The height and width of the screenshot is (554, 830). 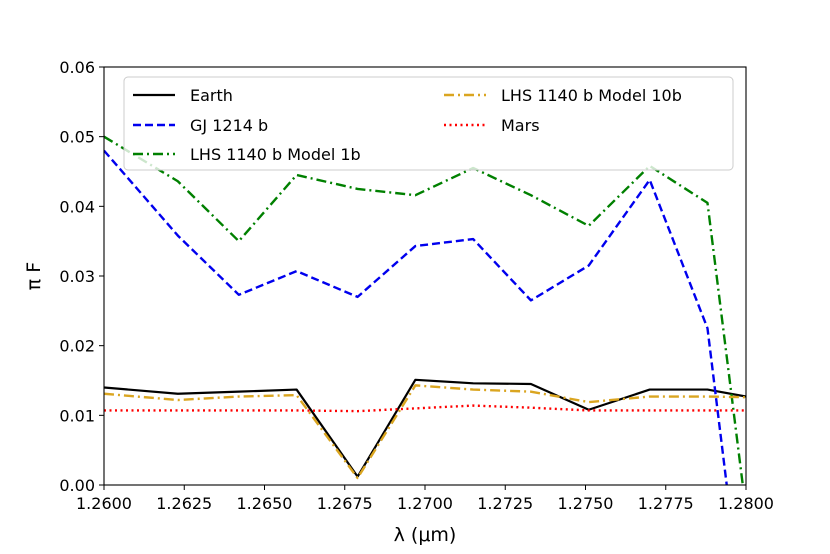 I want to click on y-tick-label: 0.04, so click(x=77, y=206).